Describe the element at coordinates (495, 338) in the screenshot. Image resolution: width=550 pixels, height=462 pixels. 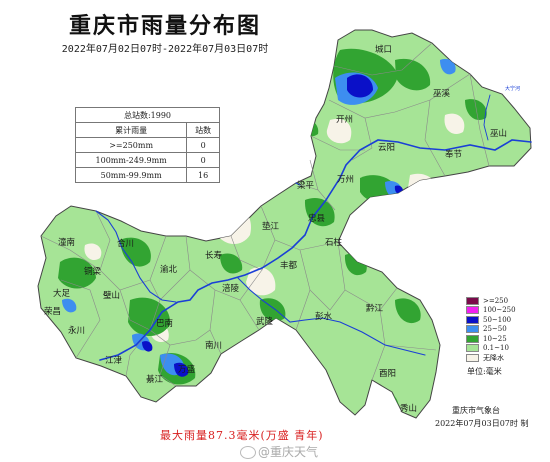
I see `legend-label: 10~25` at that location.